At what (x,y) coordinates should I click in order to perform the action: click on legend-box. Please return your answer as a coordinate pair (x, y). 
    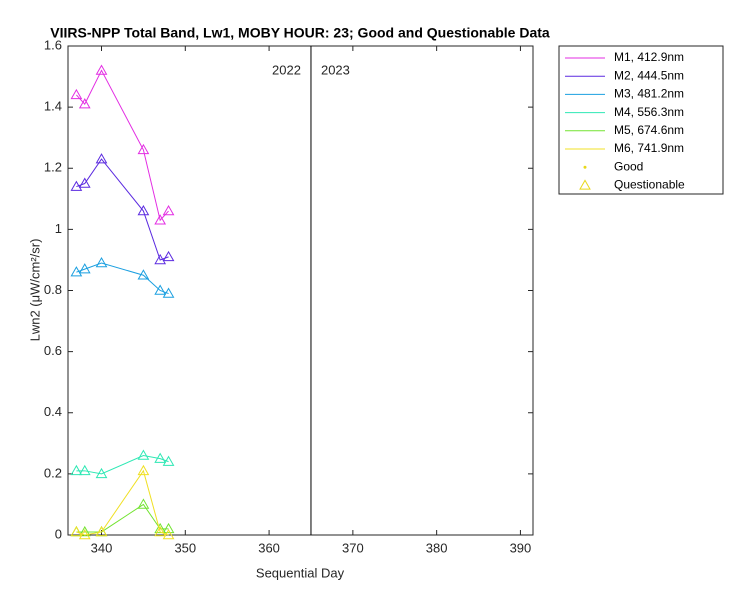
    Looking at the image, I should click on (641, 120).